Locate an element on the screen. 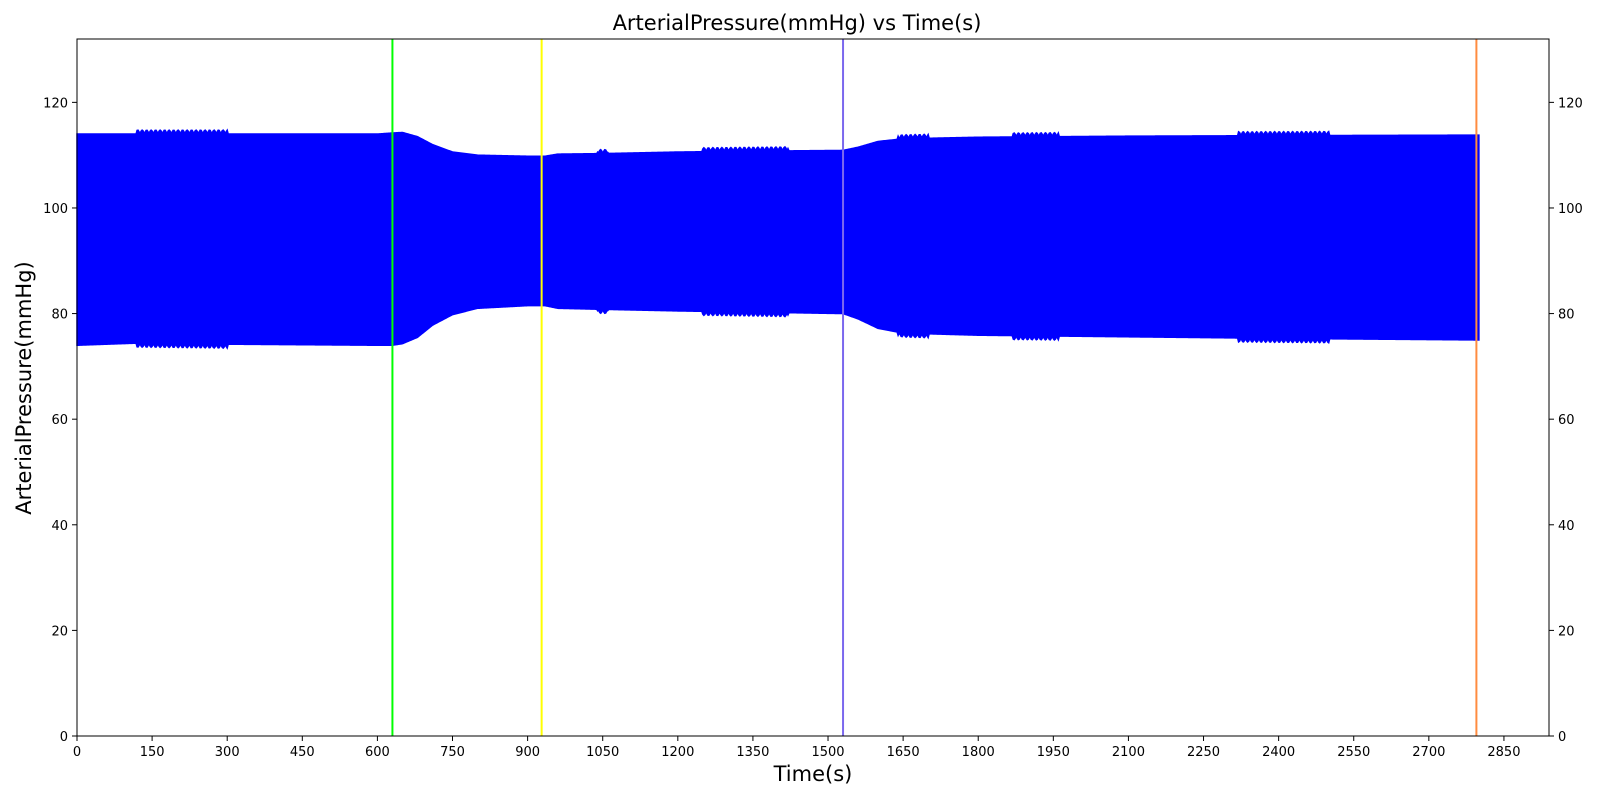 The width and height of the screenshot is (1600, 800). x-tick-label: 1500 is located at coordinates (827, 752).